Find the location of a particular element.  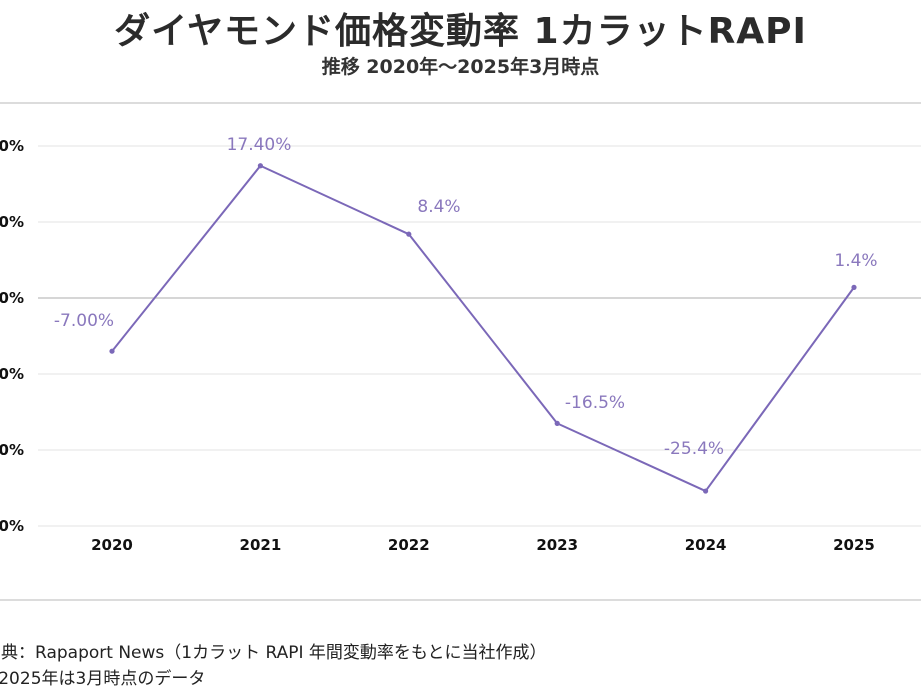

chart-title: ダイヤモンド価格変動率 1カラットRAPI is located at coordinates (460, 31).